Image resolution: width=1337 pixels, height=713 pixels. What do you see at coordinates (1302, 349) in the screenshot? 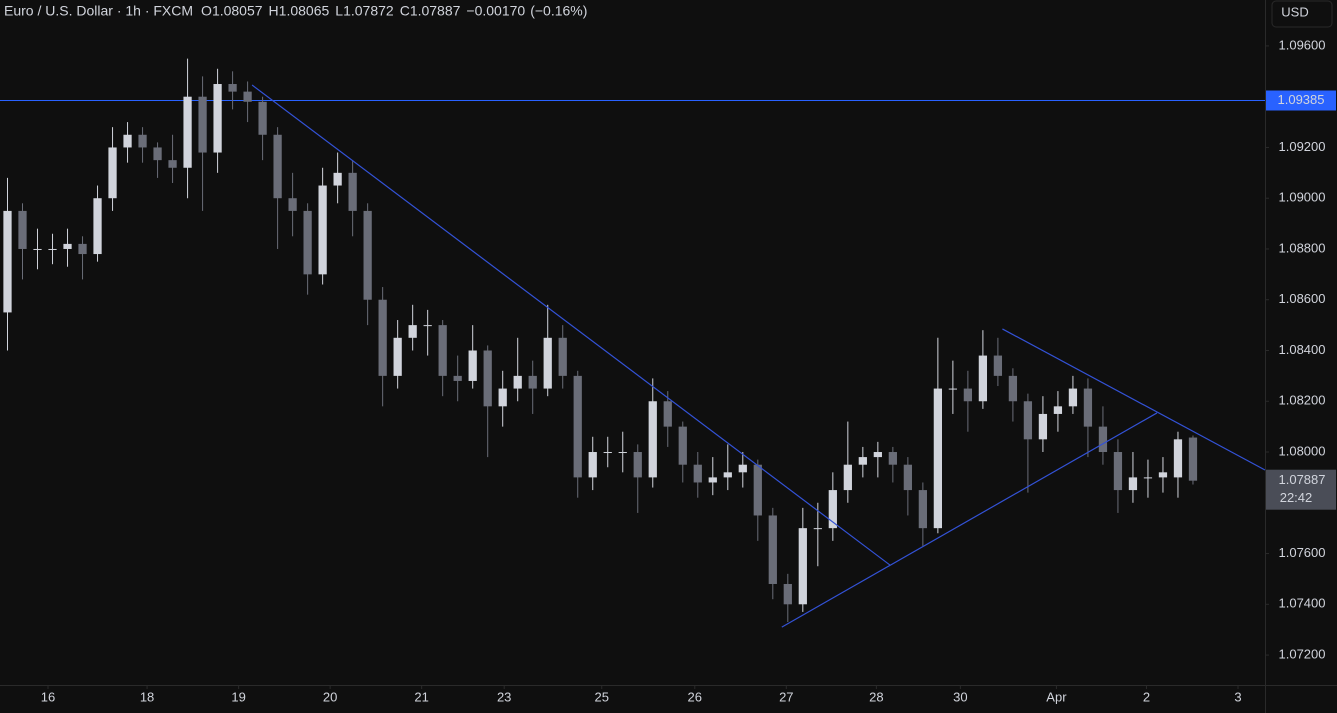
I see `y-tick-label: 1.08400` at bounding box center [1302, 349].